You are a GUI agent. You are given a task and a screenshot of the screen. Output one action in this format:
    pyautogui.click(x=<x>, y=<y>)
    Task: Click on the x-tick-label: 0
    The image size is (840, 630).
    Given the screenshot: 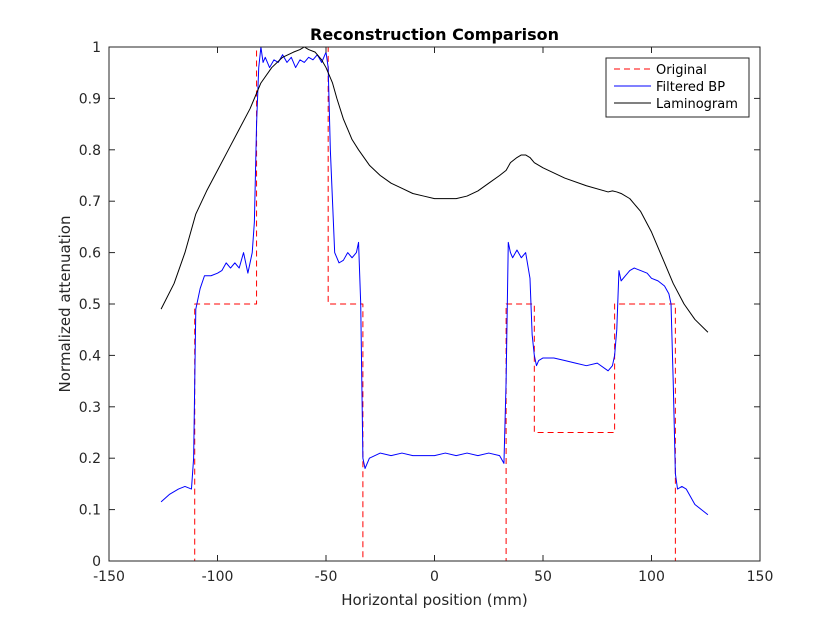 What is the action you would take?
    pyautogui.click(x=434, y=577)
    